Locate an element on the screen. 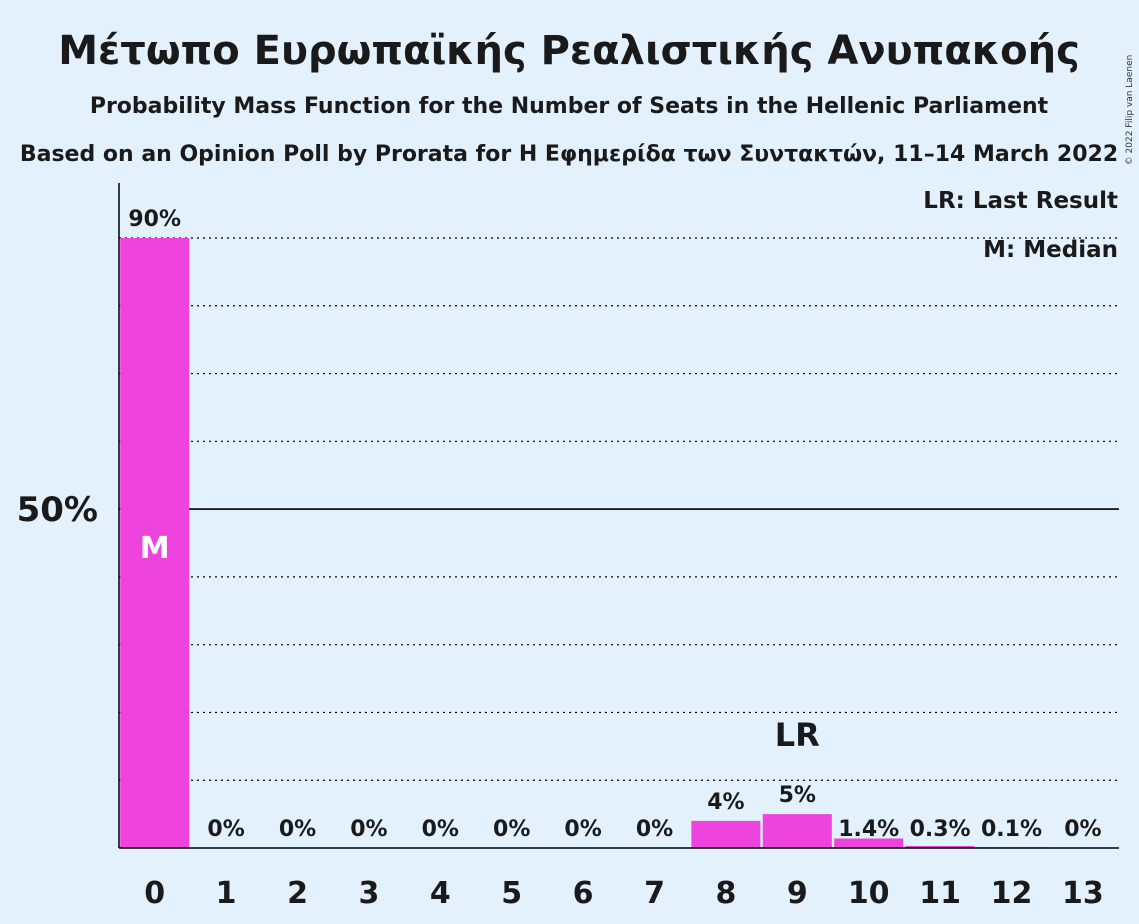 Image resolution: width=1139 pixels, height=924 pixels. x-tick-label: 3 is located at coordinates (368, 893).